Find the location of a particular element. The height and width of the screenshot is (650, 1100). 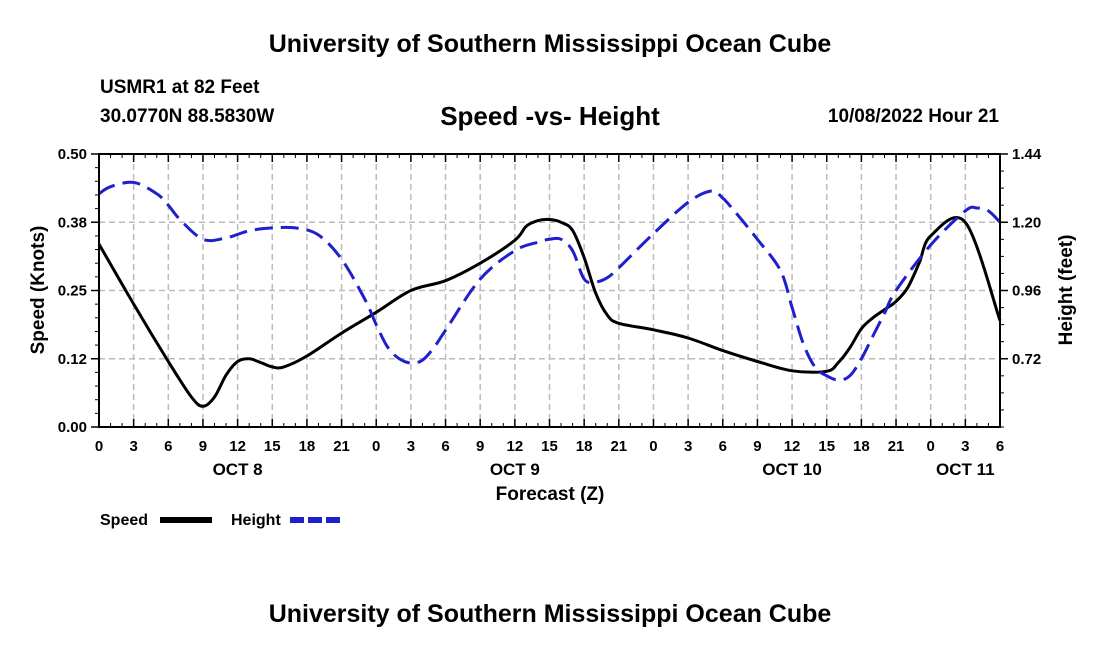

chart-subtitle: Speed -vs- Height is located at coordinates (550, 116).